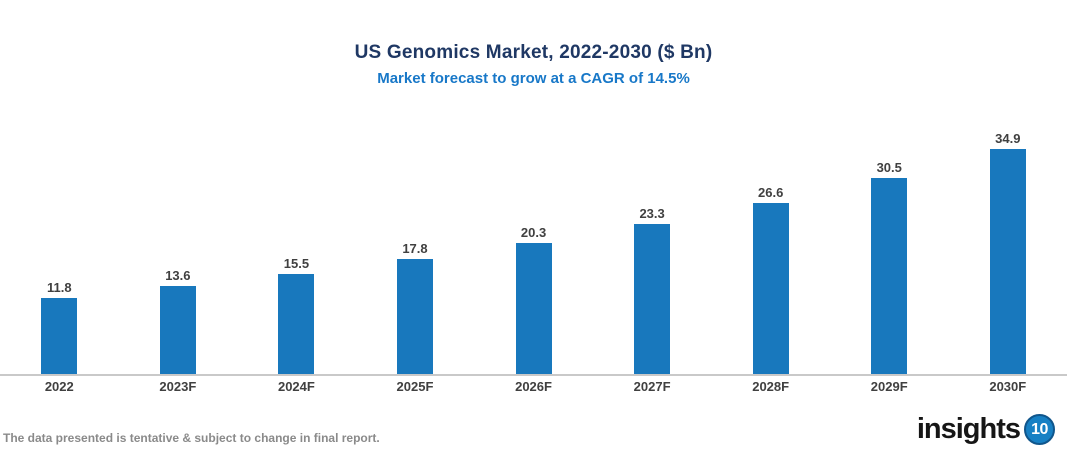 Image resolution: width=1067 pixels, height=454 pixels. What do you see at coordinates (1008, 386) in the screenshot?
I see `x-axis-label-2030F: 2030F` at bounding box center [1008, 386].